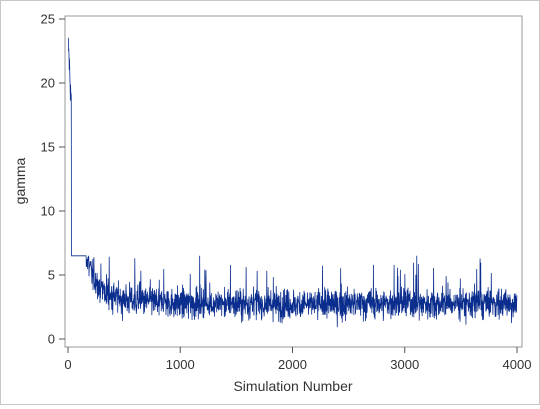 The image size is (540, 409). Describe the element at coordinates (48, 19) in the screenshot. I see `y-tick-label: 25` at that location.